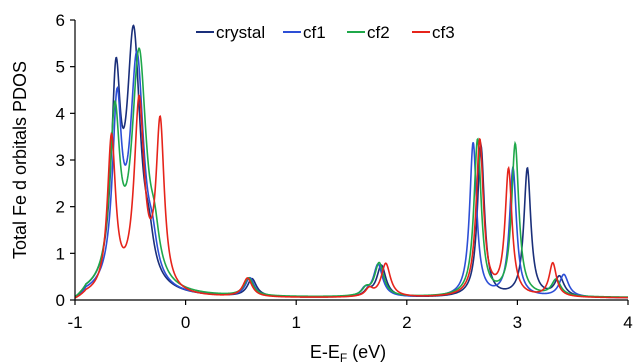 This screenshot has height=364, width=637. What do you see at coordinates (627, 322) in the screenshot?
I see `x-tick-label: 4` at bounding box center [627, 322].